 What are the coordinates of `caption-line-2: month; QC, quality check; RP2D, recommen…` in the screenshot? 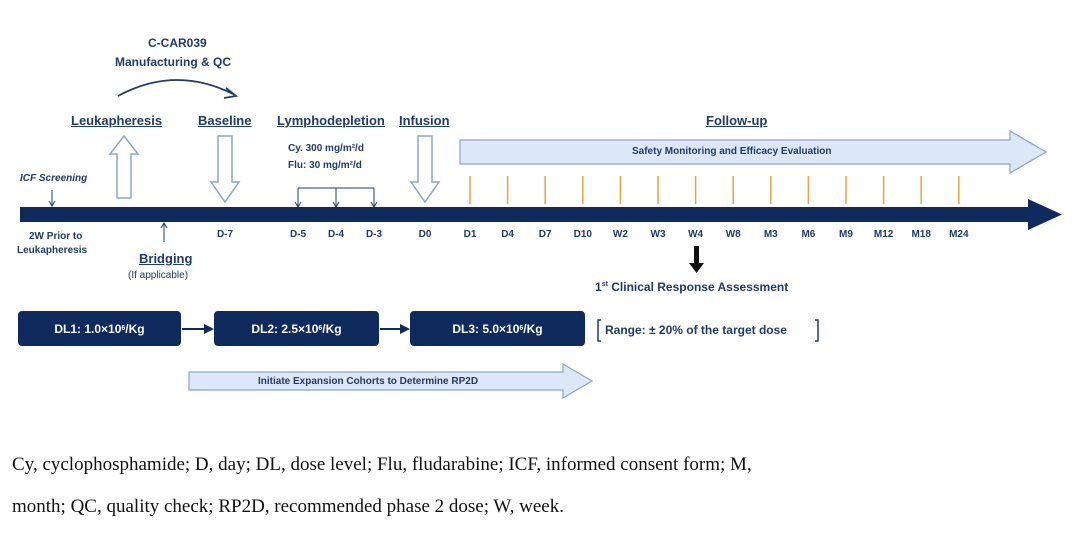 It's located at (288, 506).